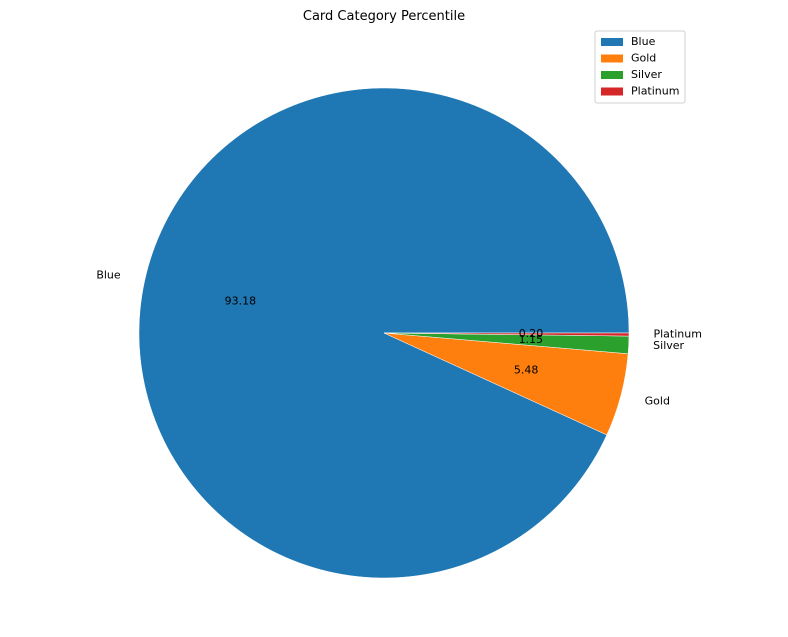 The image size is (788, 637). I want to click on category-label-blue: Blue, so click(108, 275).